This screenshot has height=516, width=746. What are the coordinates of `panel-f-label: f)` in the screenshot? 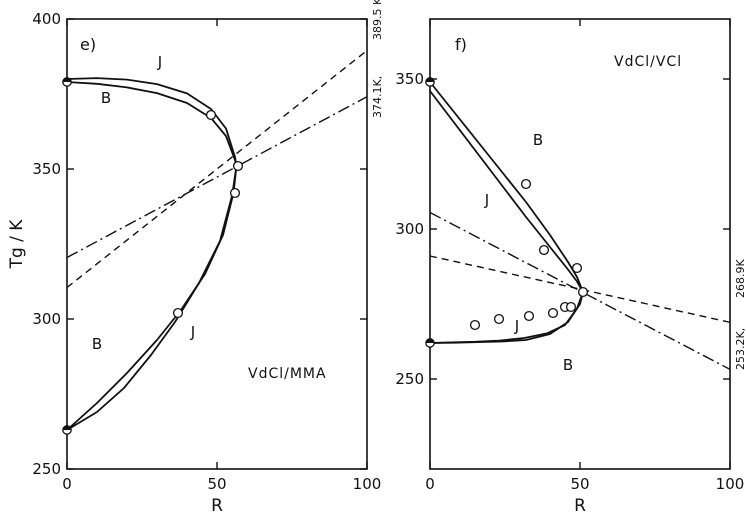 It's located at (461, 44).